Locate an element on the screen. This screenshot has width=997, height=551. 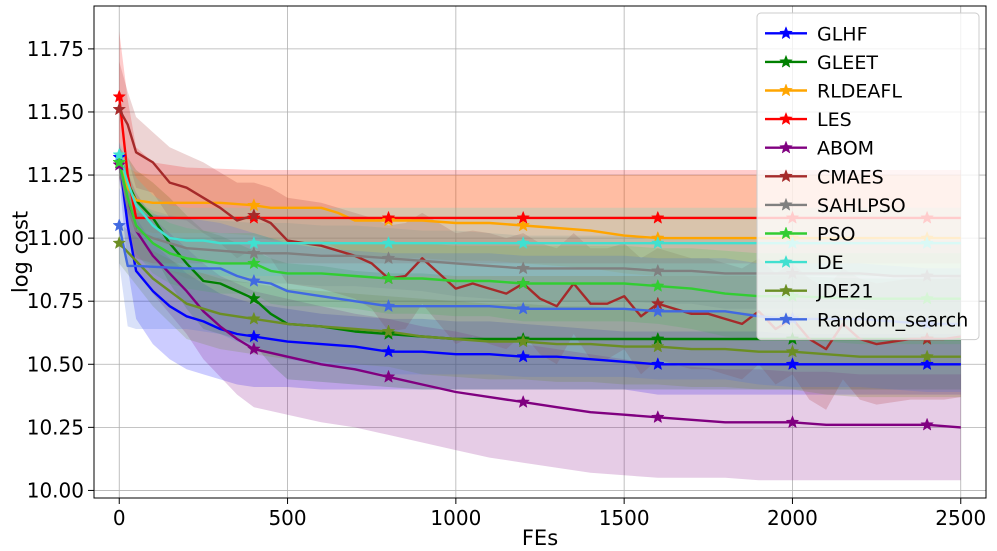
legend-label: RLDEAFL is located at coordinates (859, 92).